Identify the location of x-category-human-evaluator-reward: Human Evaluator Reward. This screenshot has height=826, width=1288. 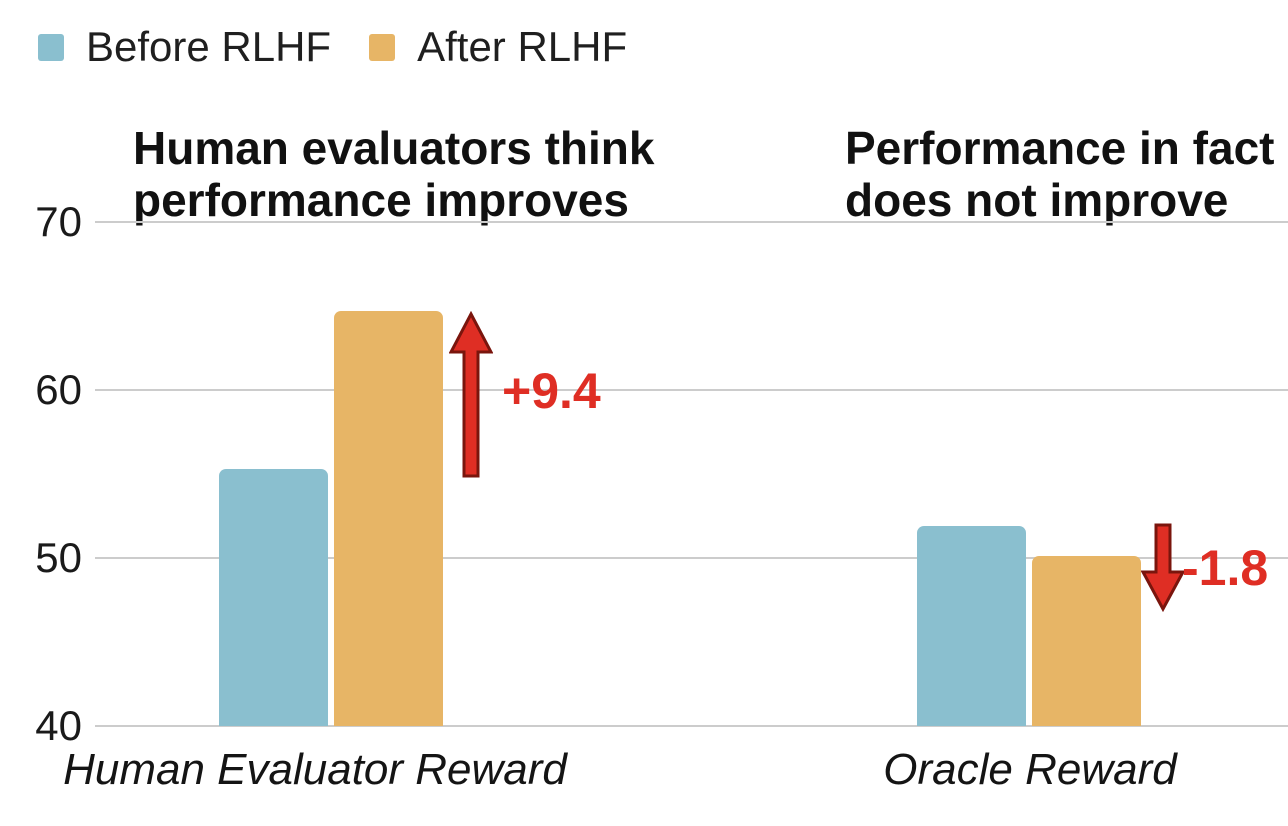
(315, 769).